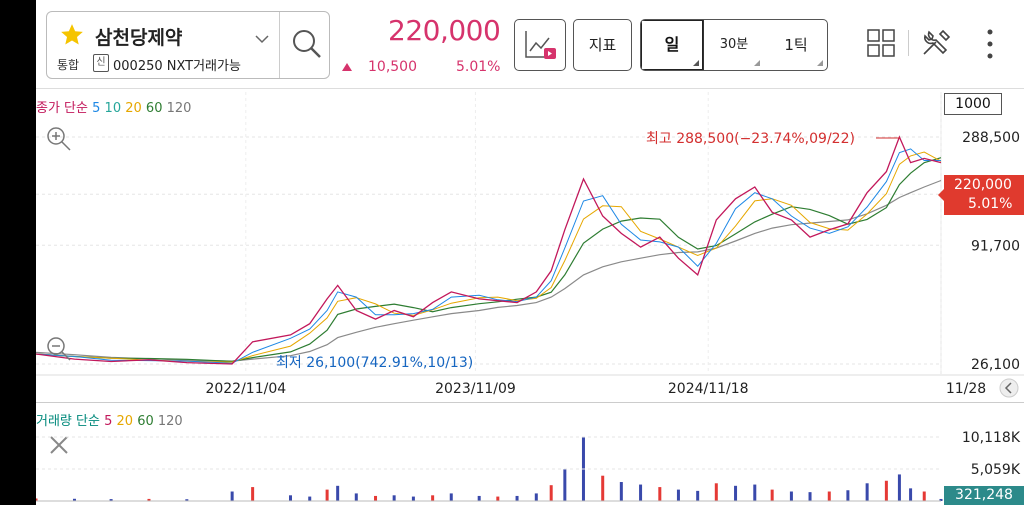 The width and height of the screenshot is (1024, 505). What do you see at coordinates (179, 108) in the screenshot?
I see `ma120-label: 120` at bounding box center [179, 108].